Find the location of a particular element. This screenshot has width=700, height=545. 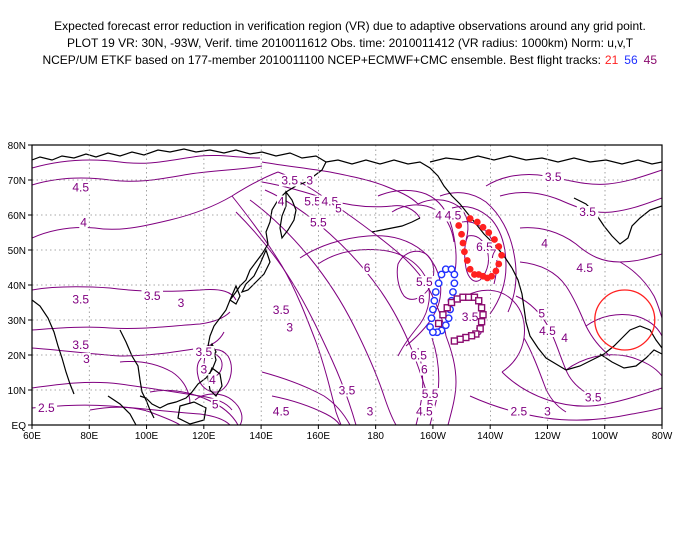

y-tick-label-40n: 40N is located at coordinates (17, 286).